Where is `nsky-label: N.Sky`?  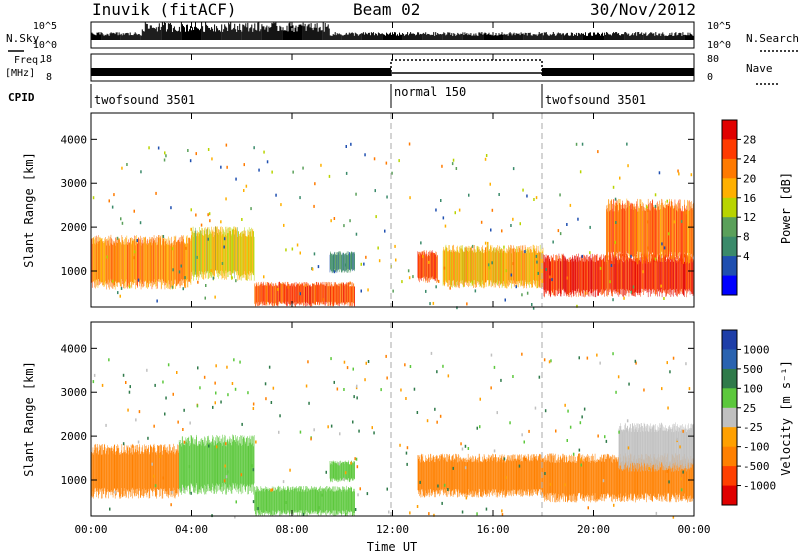 nsky-label: N.Sky is located at coordinates (22, 38).